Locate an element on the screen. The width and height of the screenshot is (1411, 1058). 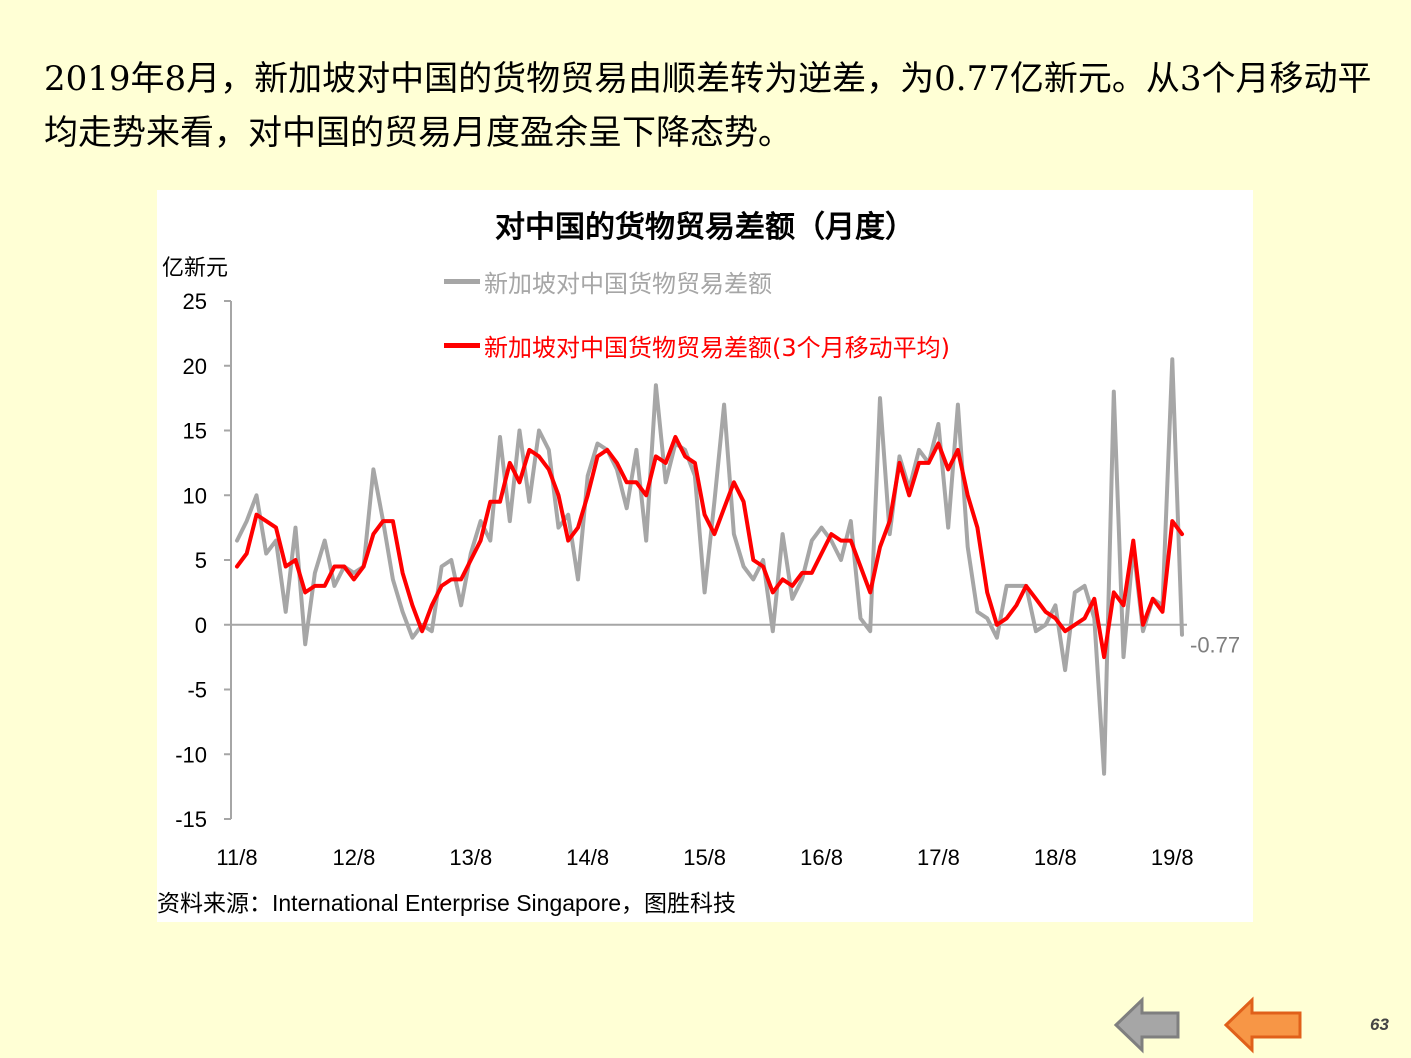
legend-label-balance: 新加坡对中国货物贸易差额 is located at coordinates (628, 284).